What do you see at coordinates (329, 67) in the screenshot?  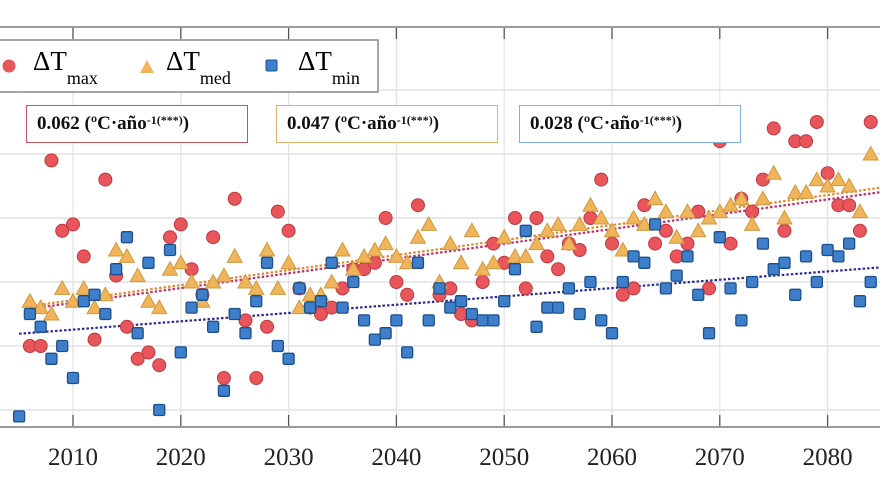 I see `legend-label-min: ΔTmin` at bounding box center [329, 67].